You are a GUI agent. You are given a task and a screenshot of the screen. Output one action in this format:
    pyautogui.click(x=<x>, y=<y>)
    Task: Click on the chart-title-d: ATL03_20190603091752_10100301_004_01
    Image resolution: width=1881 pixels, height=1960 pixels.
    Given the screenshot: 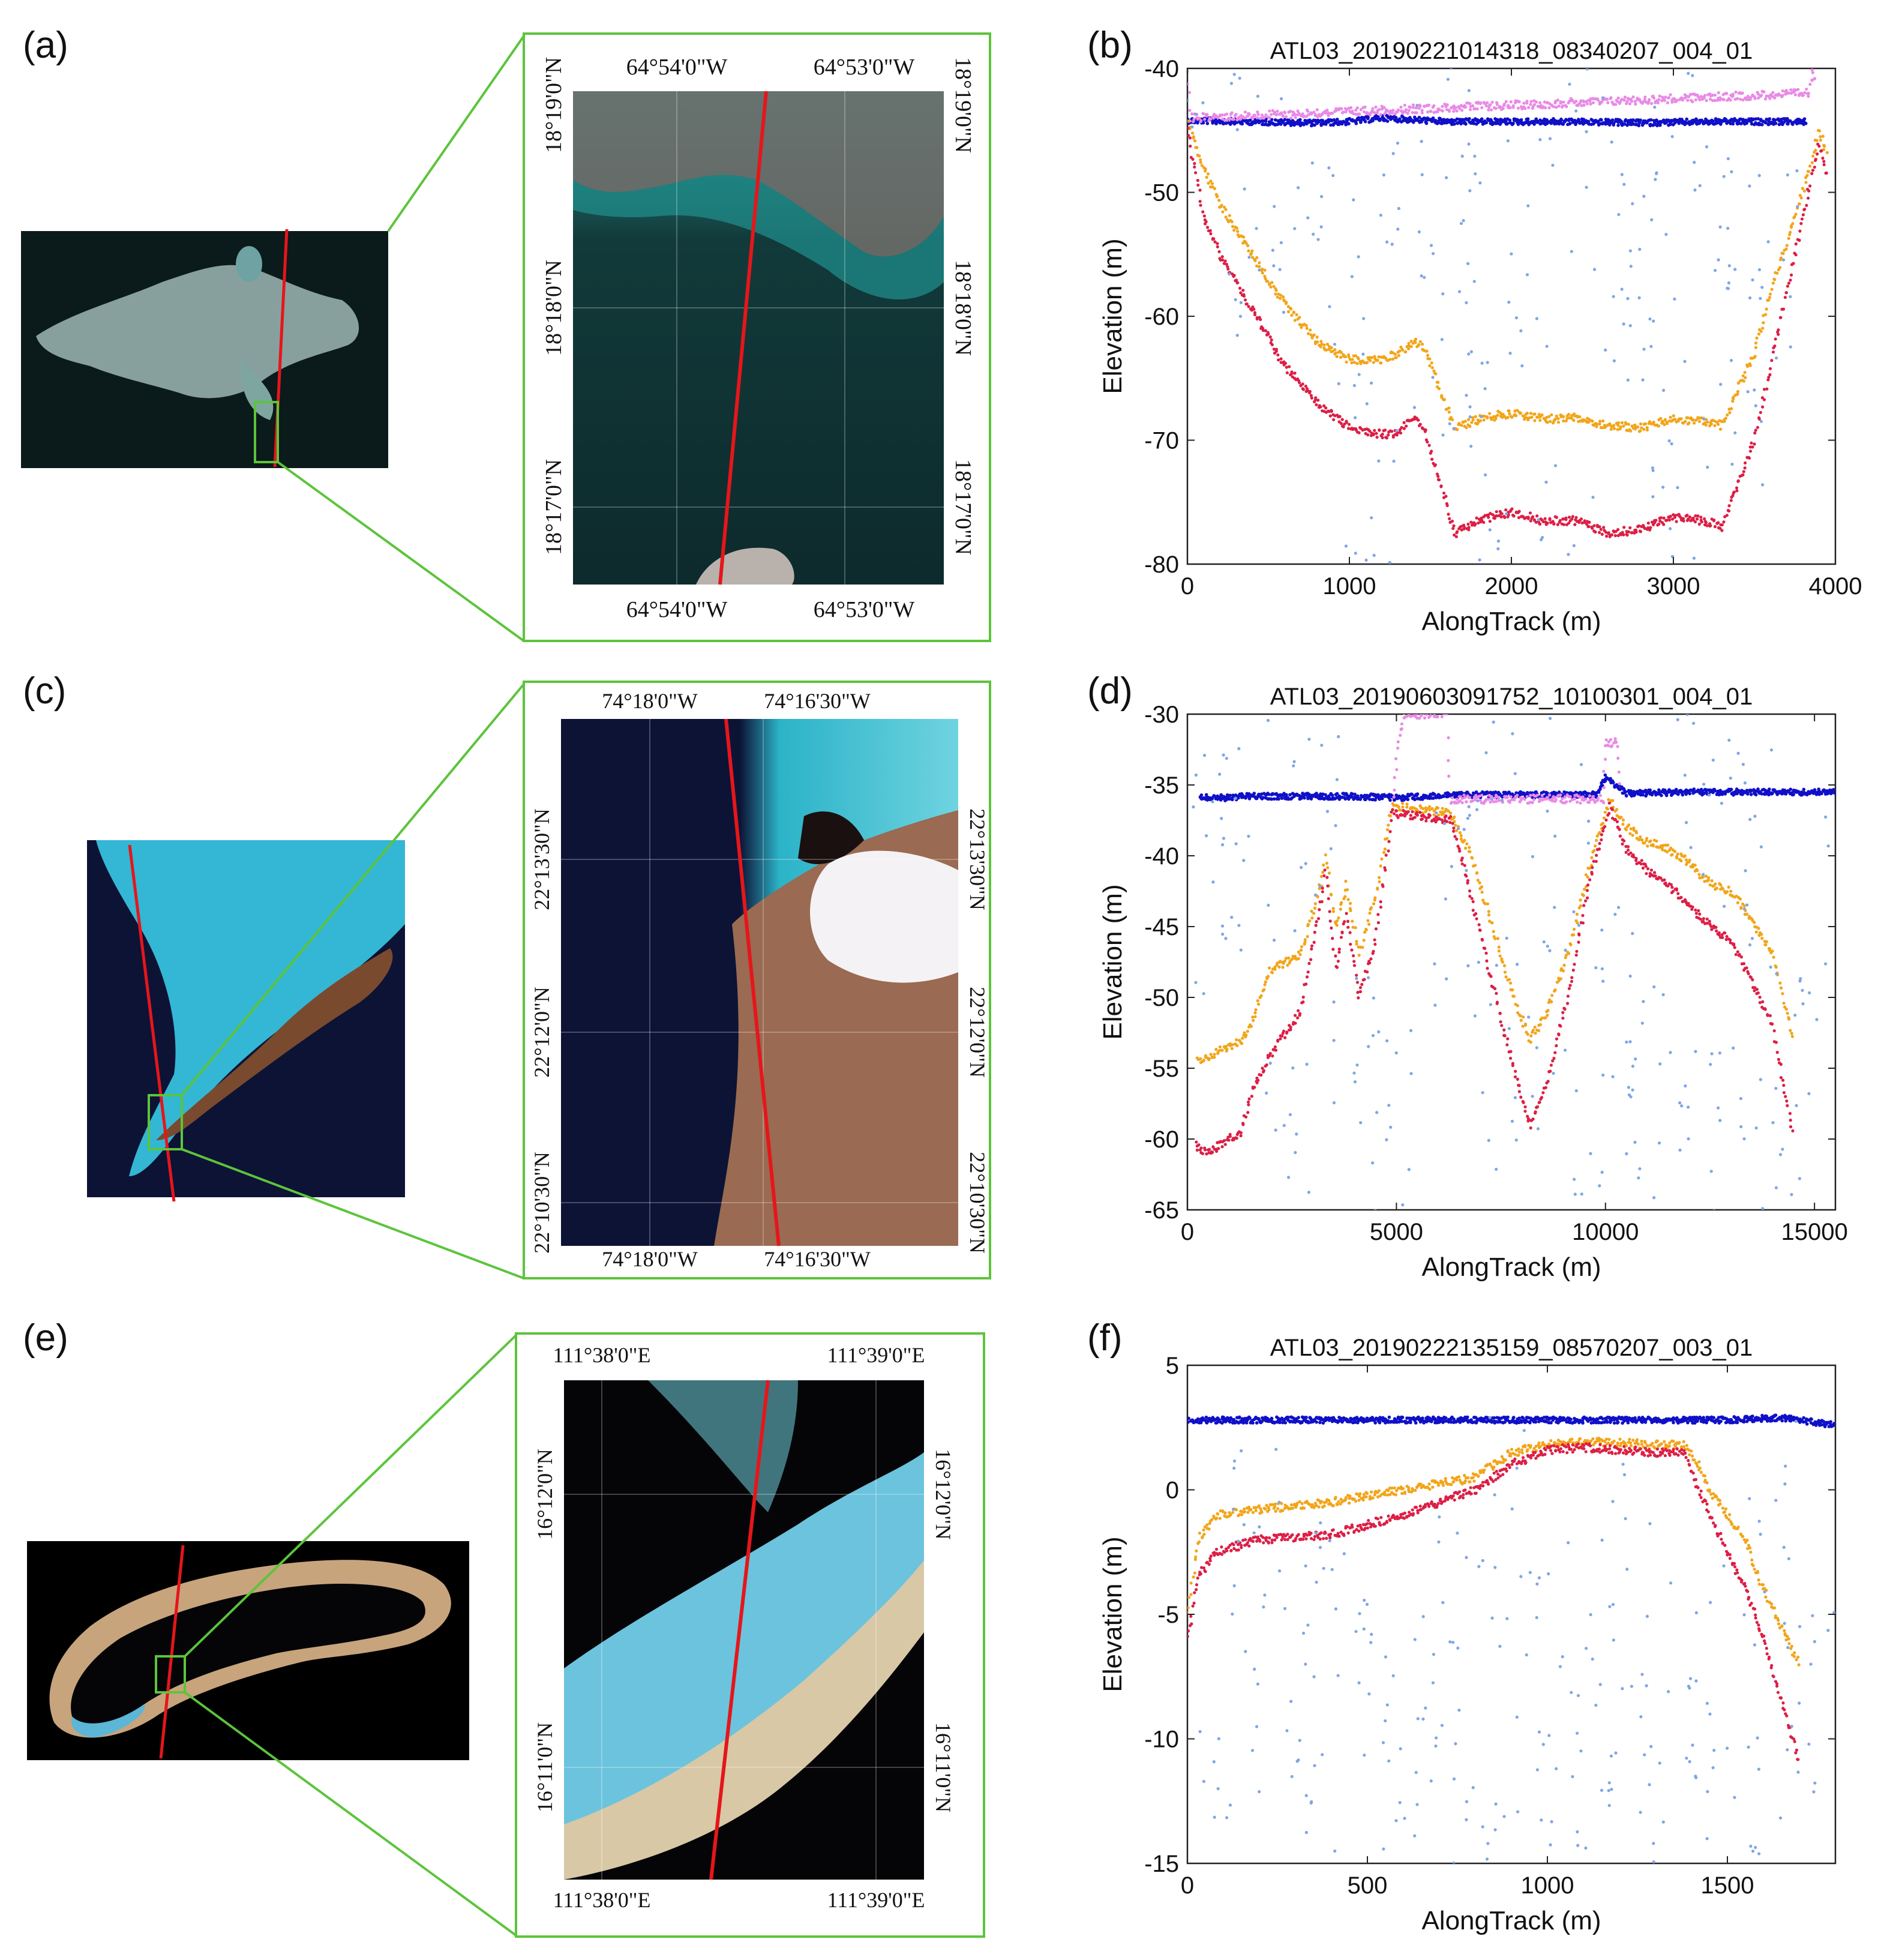 What is the action you would take?
    pyautogui.click(x=1512, y=697)
    